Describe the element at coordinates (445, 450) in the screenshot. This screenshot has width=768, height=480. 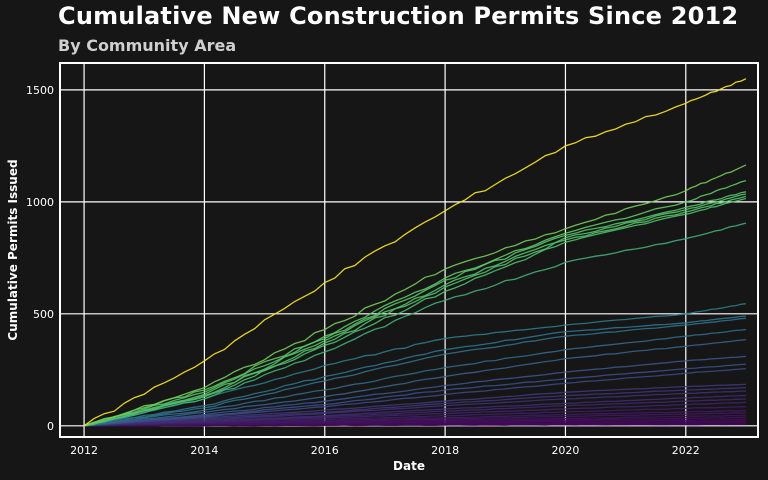
I see `x-tick-label: 2018` at that location.